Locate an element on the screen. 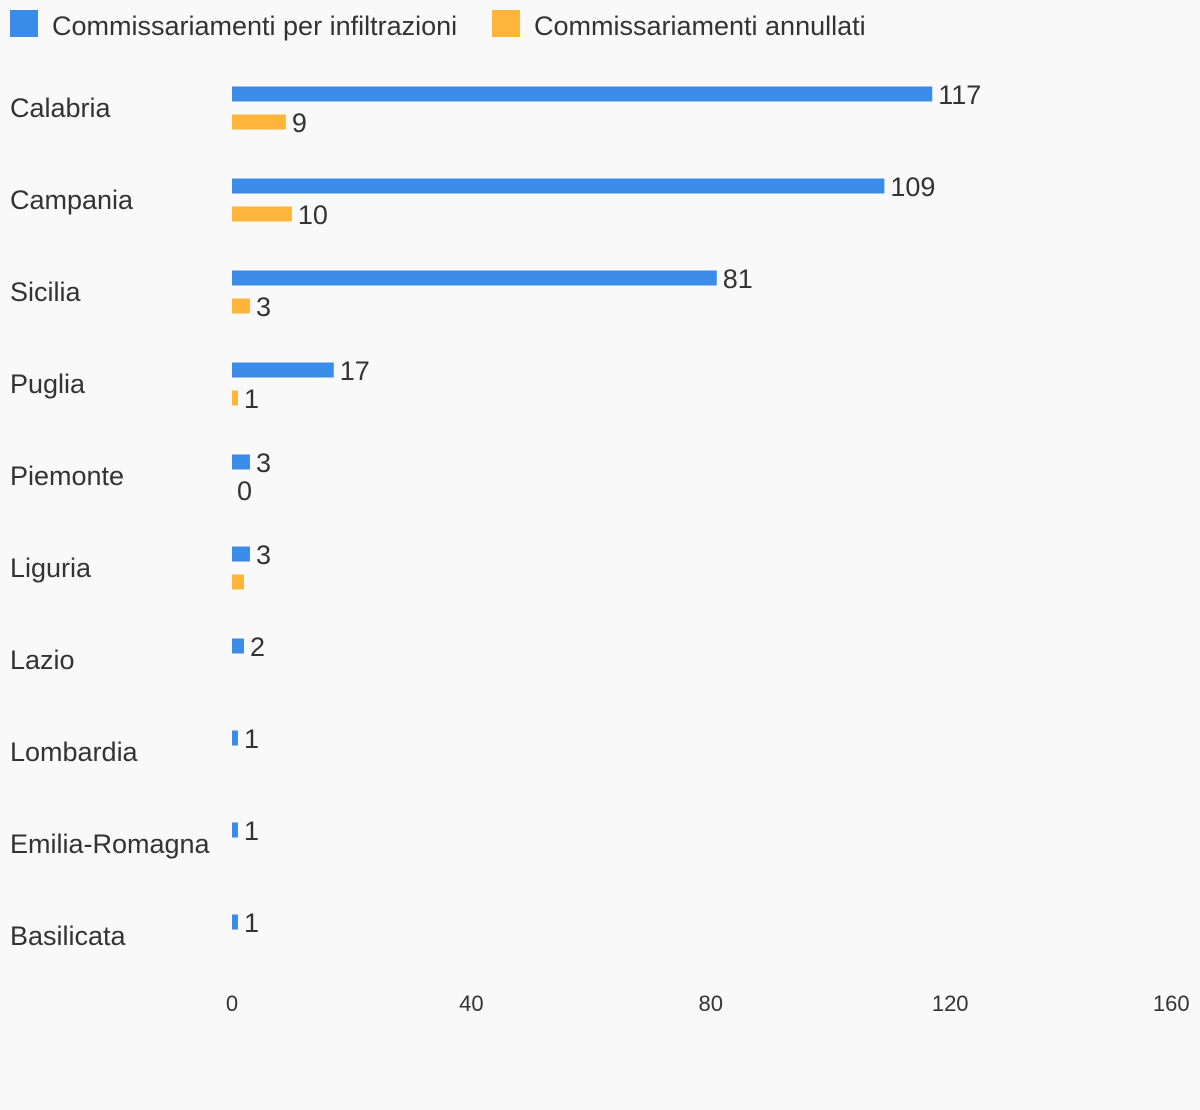  category-label-basilicata: Basilicata is located at coordinates (68, 936).